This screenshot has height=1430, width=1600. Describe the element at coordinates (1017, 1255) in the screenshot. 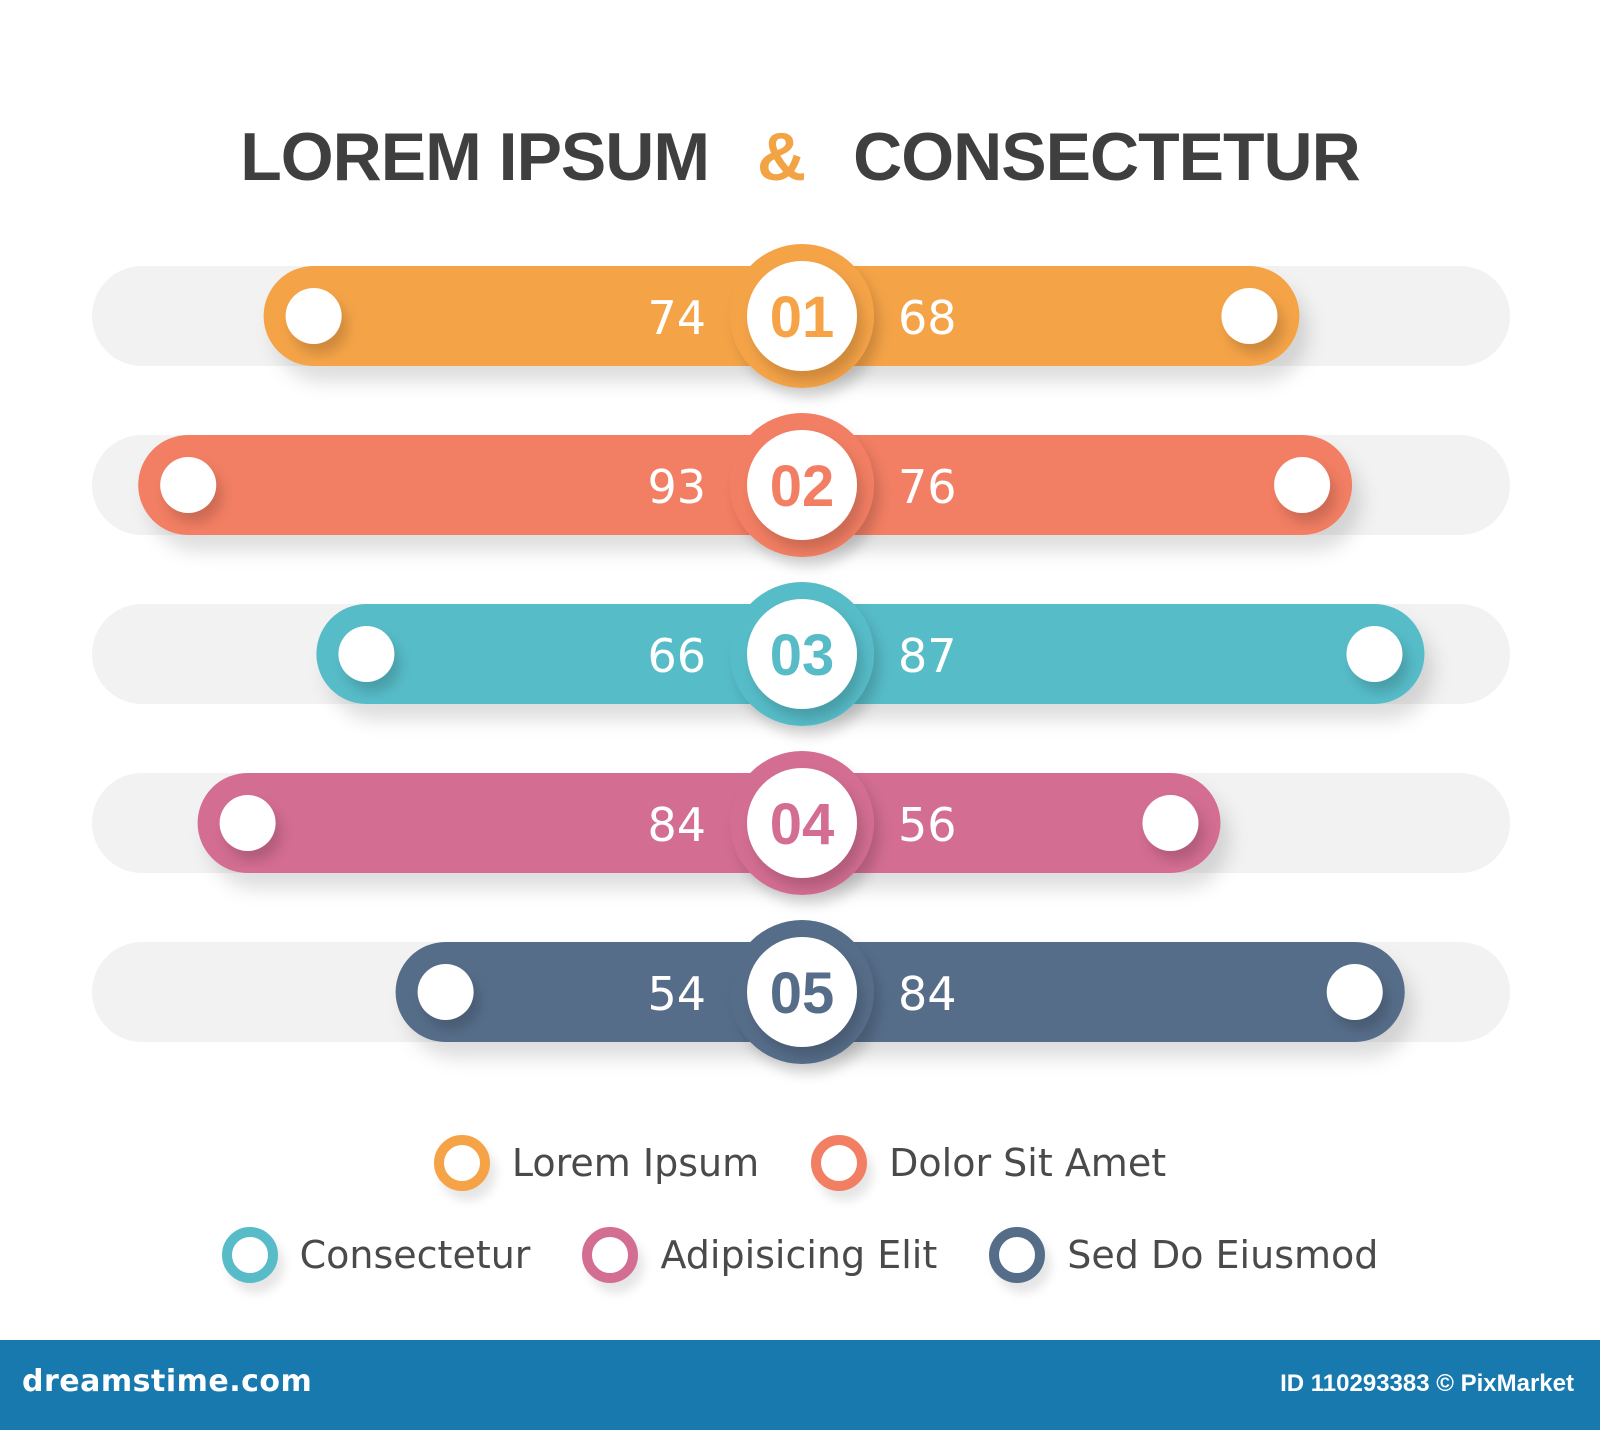

I see `legend-swatch-sed-do-eiusmod` at that location.